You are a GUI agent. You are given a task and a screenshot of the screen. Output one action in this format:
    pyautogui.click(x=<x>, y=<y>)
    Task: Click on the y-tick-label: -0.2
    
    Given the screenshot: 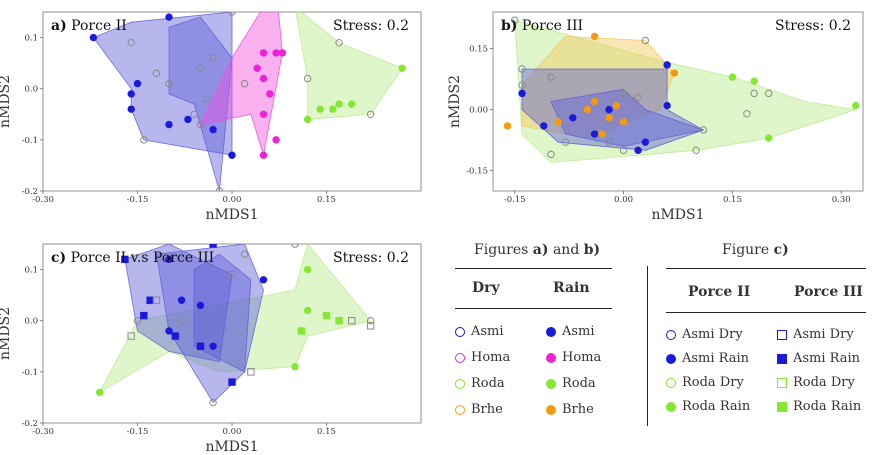 What is the action you would take?
    pyautogui.click(x=30, y=192)
    